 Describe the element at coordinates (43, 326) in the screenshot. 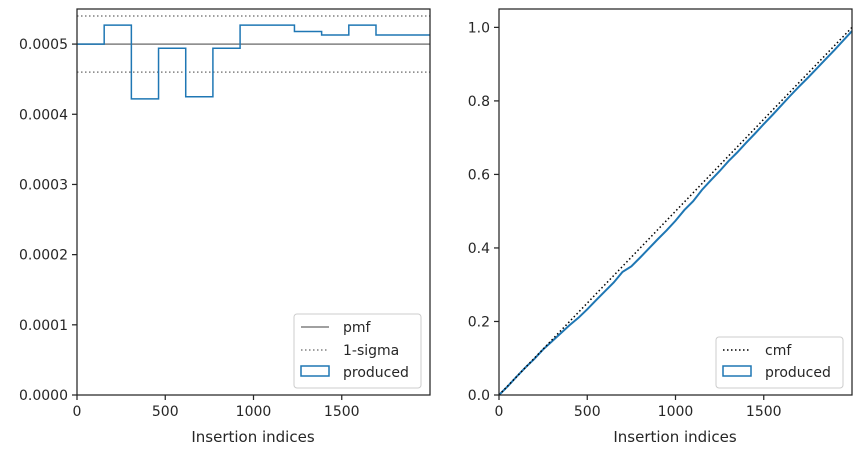

I see `pmf-y-tick-label: 0.0001` at that location.